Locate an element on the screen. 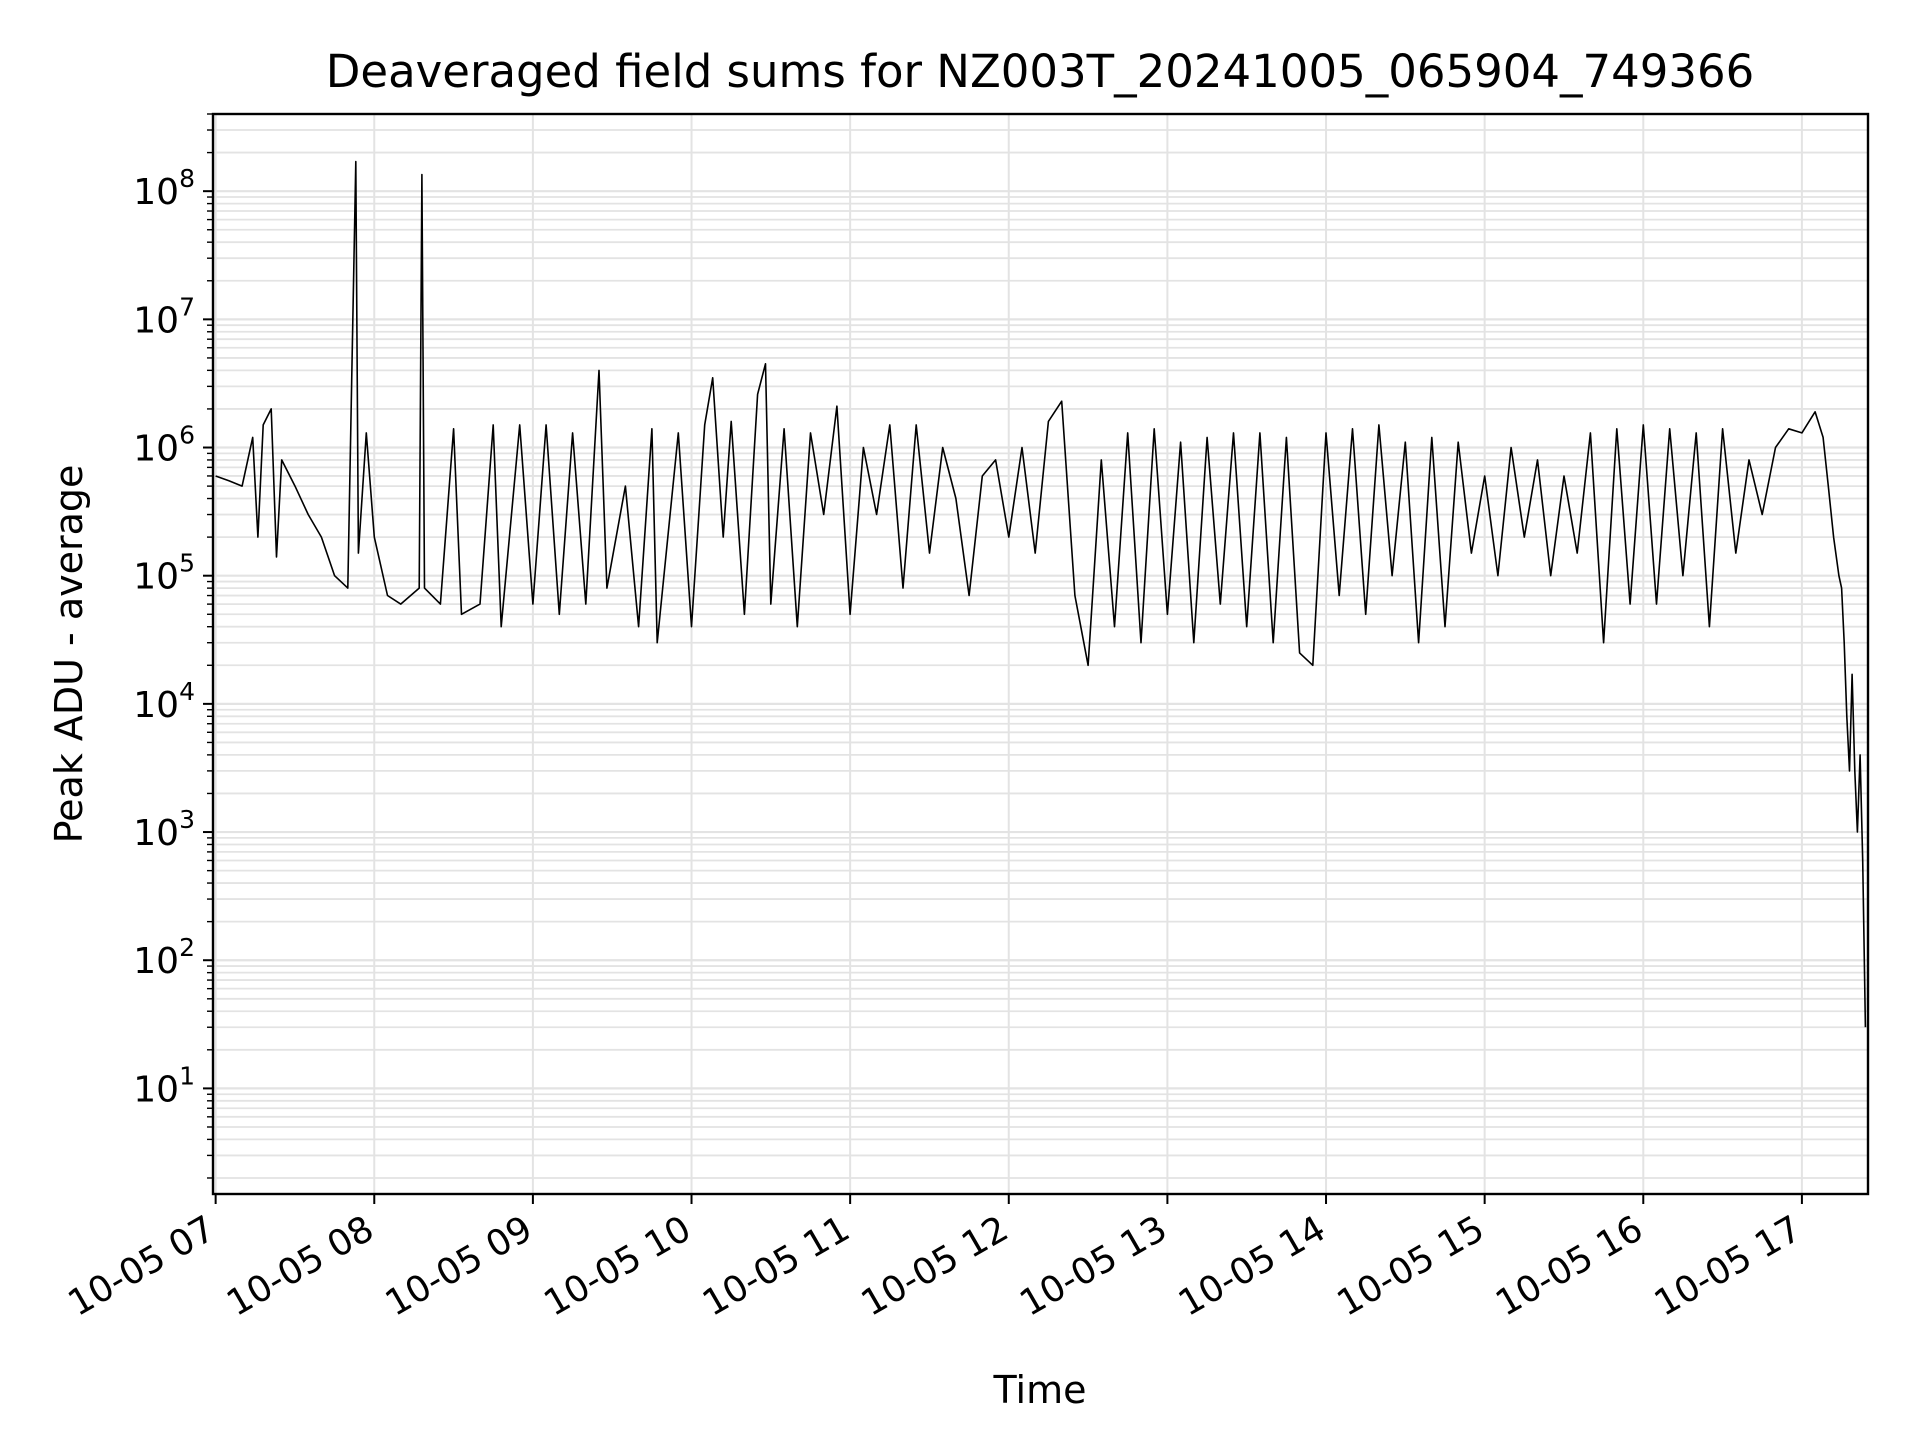 The height and width of the screenshot is (1440, 1920). x-axis-label: Time is located at coordinates (1040, 1390).